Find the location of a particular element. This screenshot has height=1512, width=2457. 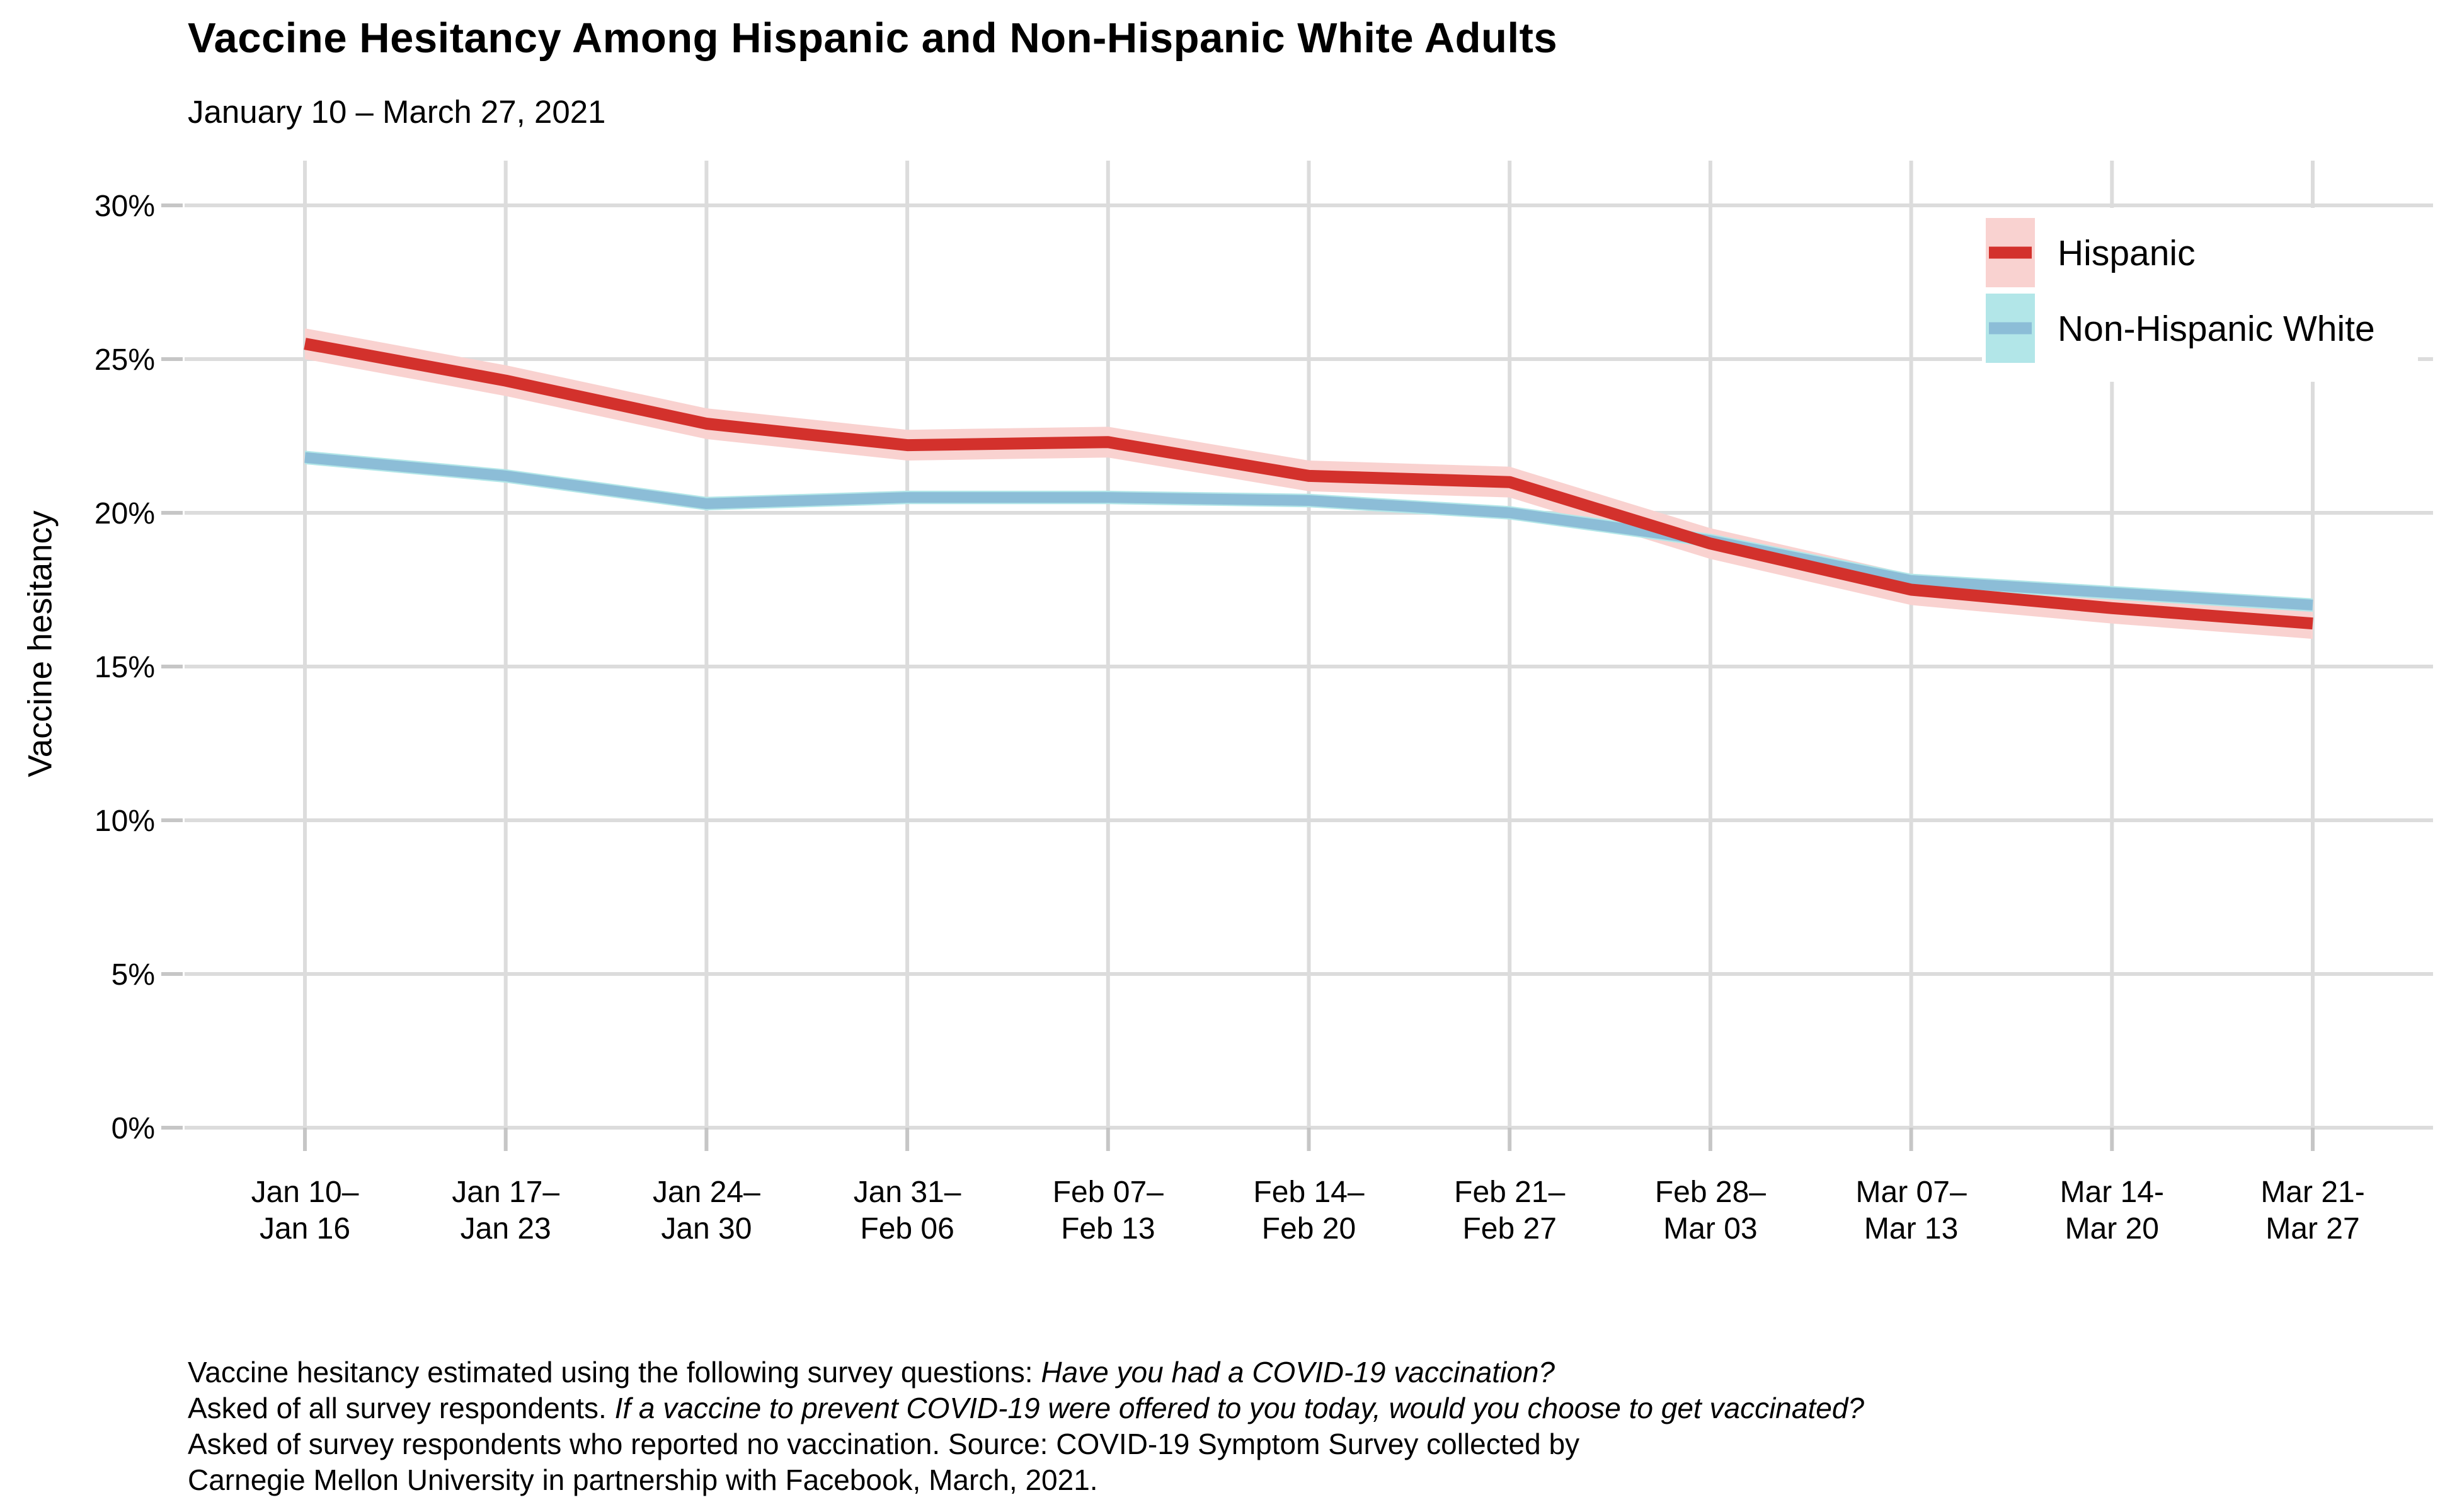

caption-italic-segment: Have you had a COVID-19 vaccination? is located at coordinates (1298, 1372).